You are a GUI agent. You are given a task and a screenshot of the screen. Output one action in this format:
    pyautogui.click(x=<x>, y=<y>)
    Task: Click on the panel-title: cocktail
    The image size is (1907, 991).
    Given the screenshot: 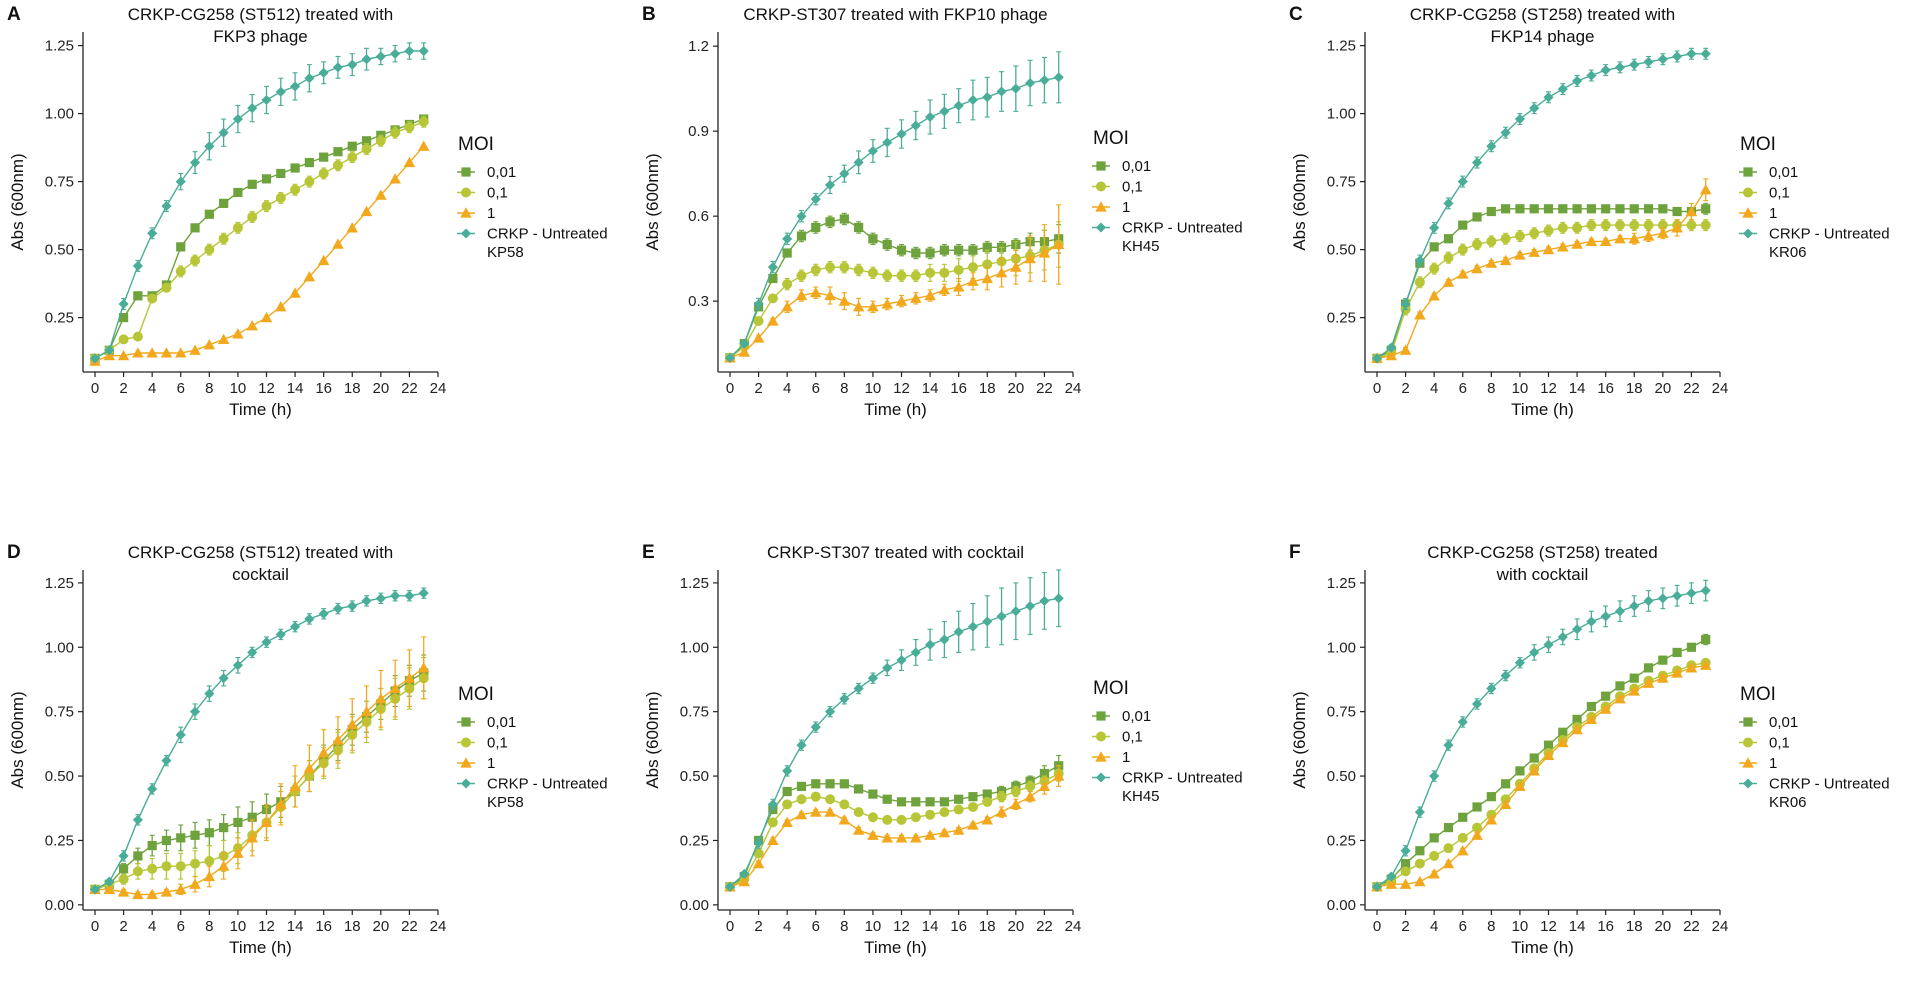 What is the action you would take?
    pyautogui.click(x=260, y=574)
    